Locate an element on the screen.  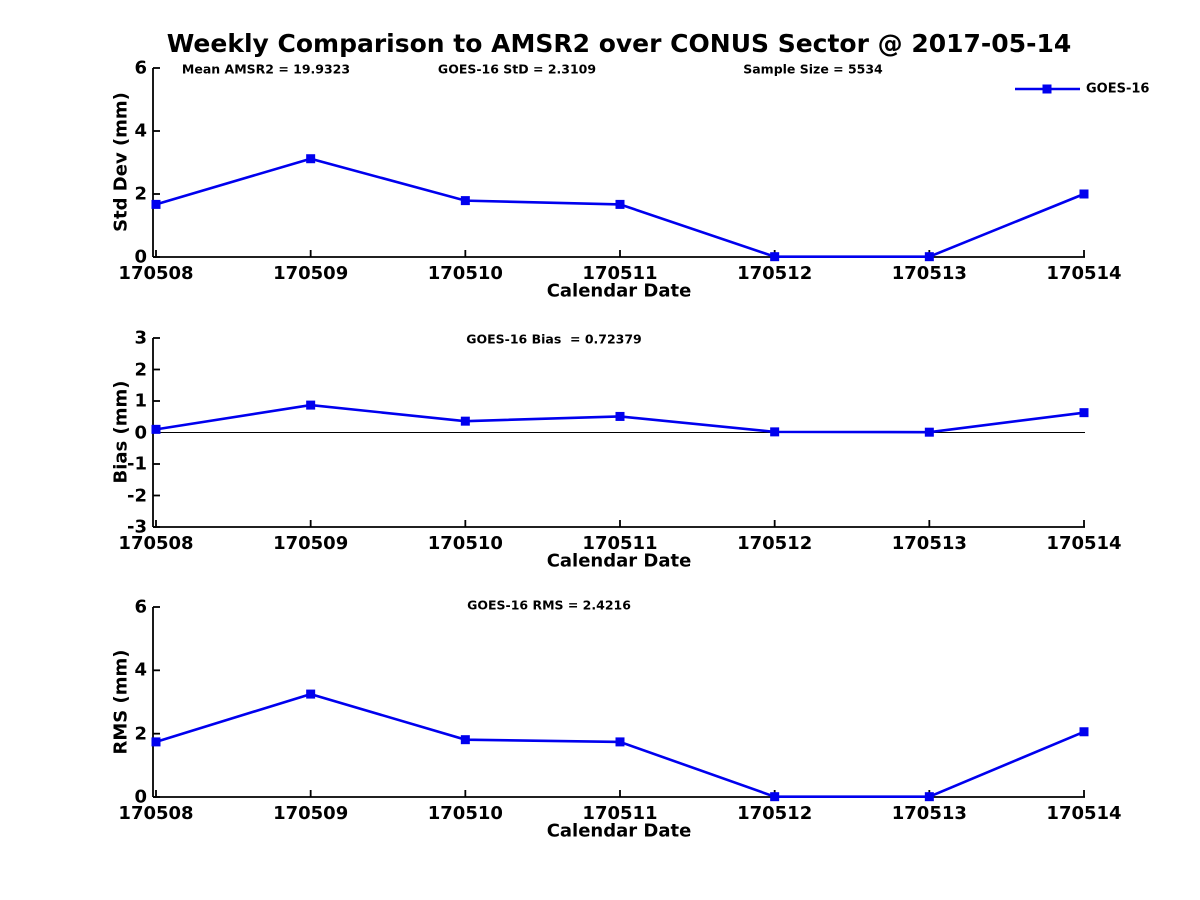
legend-label: GOES-16 is located at coordinates (1118, 89).